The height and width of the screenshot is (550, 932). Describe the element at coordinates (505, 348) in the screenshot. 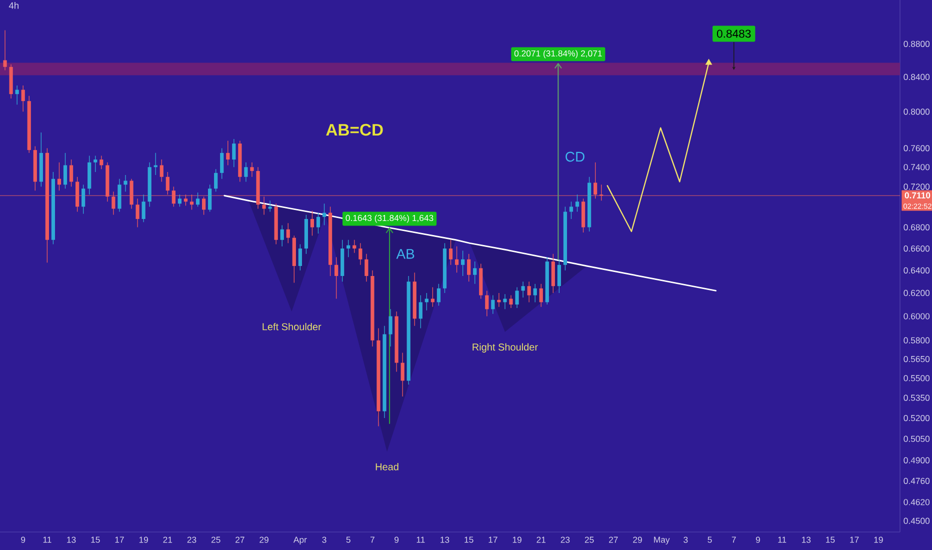

I see `annotation: Right Shoulder` at that location.